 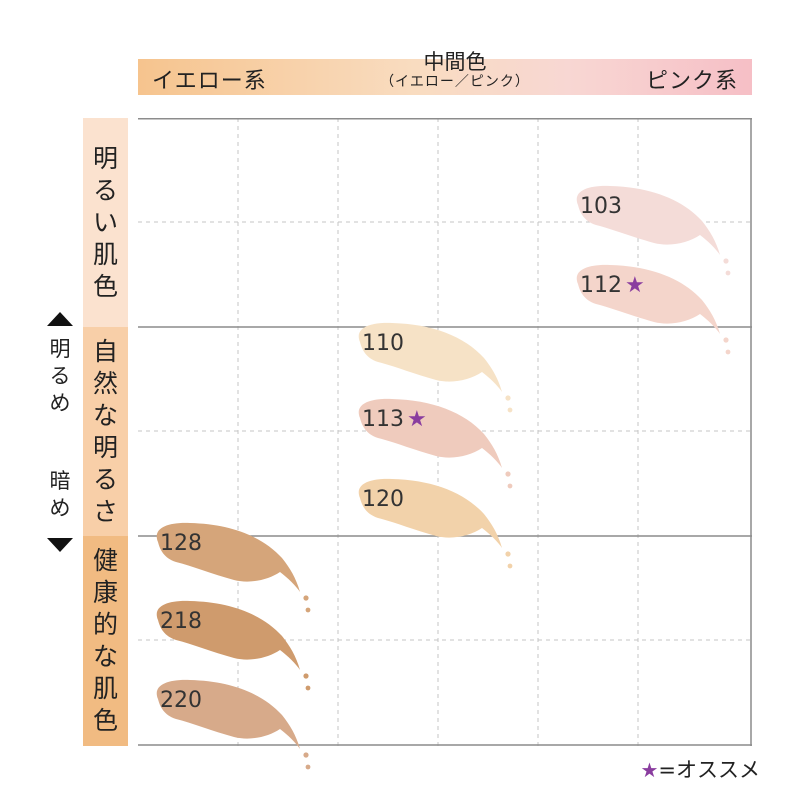 What do you see at coordinates (105, 641) in the screenshot?
I see `row-label-healthy: 健 康 的 な 肌 色` at bounding box center [105, 641].